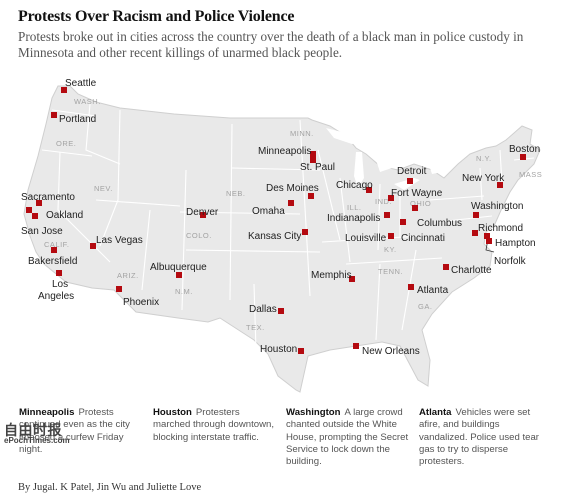  Describe the element at coordinates (52, 261) in the screenshot. I see `city-label-bakersfield: Bakersfield` at that location.